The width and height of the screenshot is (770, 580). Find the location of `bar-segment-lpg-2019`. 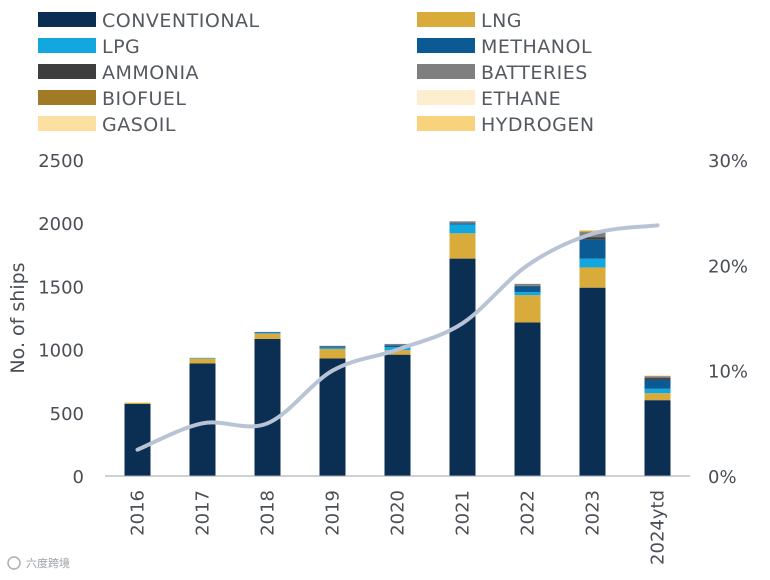

bar-segment-lpg-2019 is located at coordinates (332, 348).